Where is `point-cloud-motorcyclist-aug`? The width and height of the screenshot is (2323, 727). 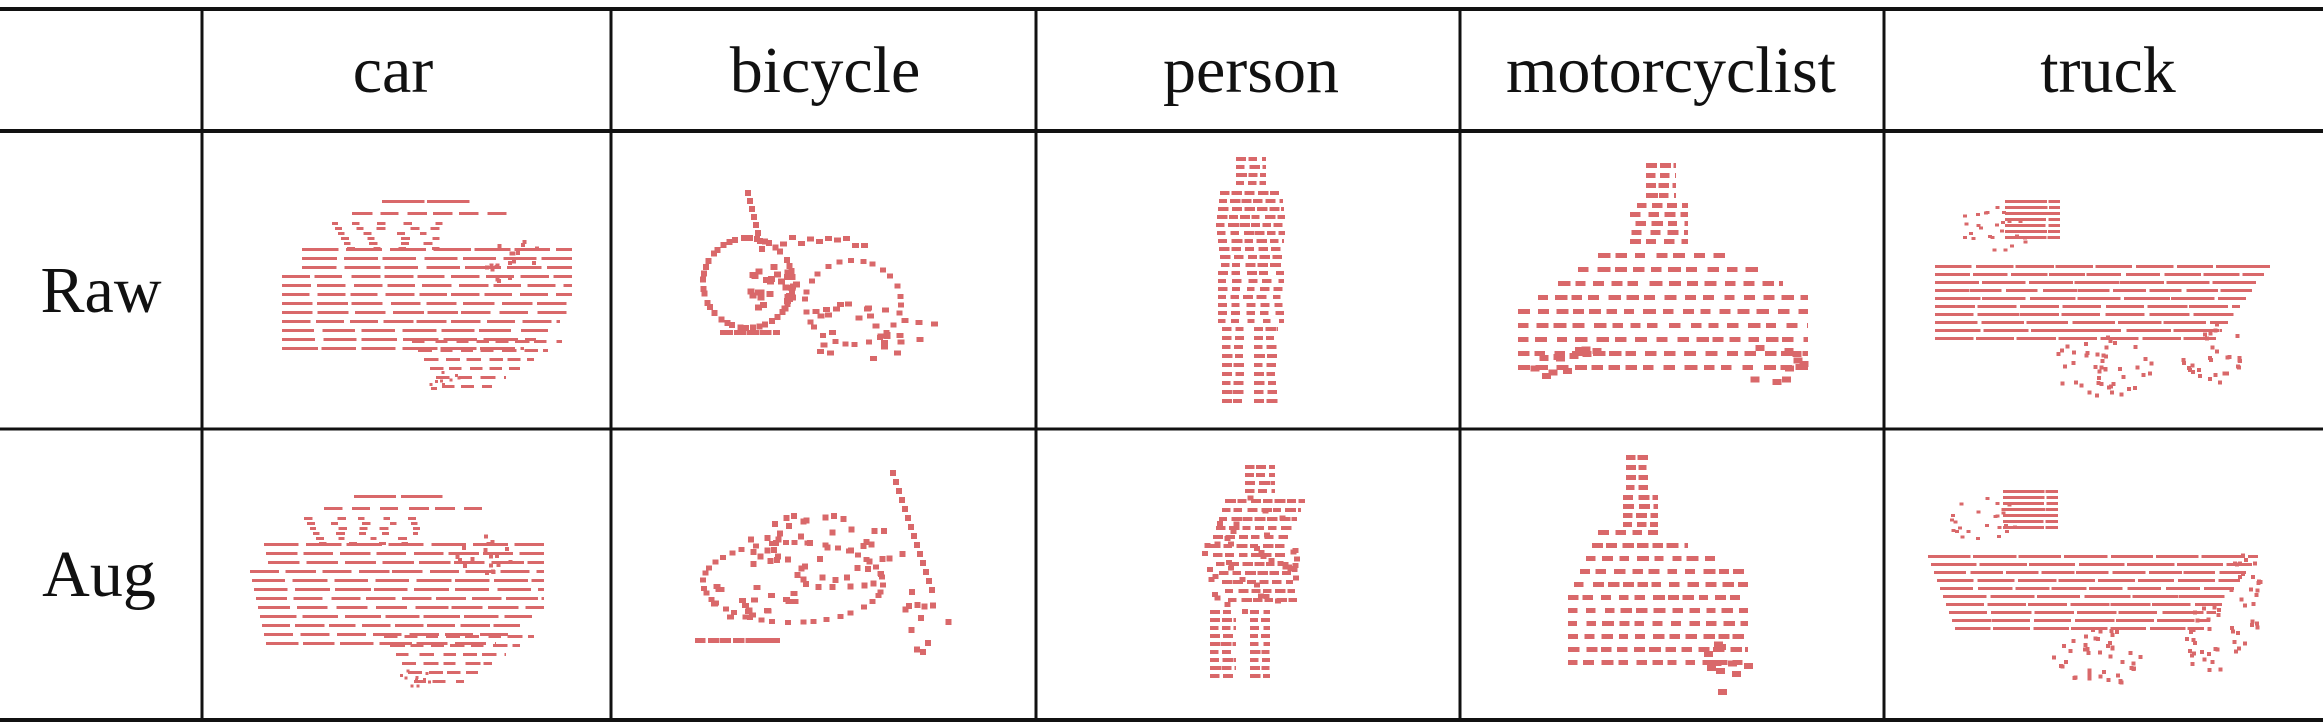 point-cloud-motorcyclist-aug is located at coordinates (1661, 575).